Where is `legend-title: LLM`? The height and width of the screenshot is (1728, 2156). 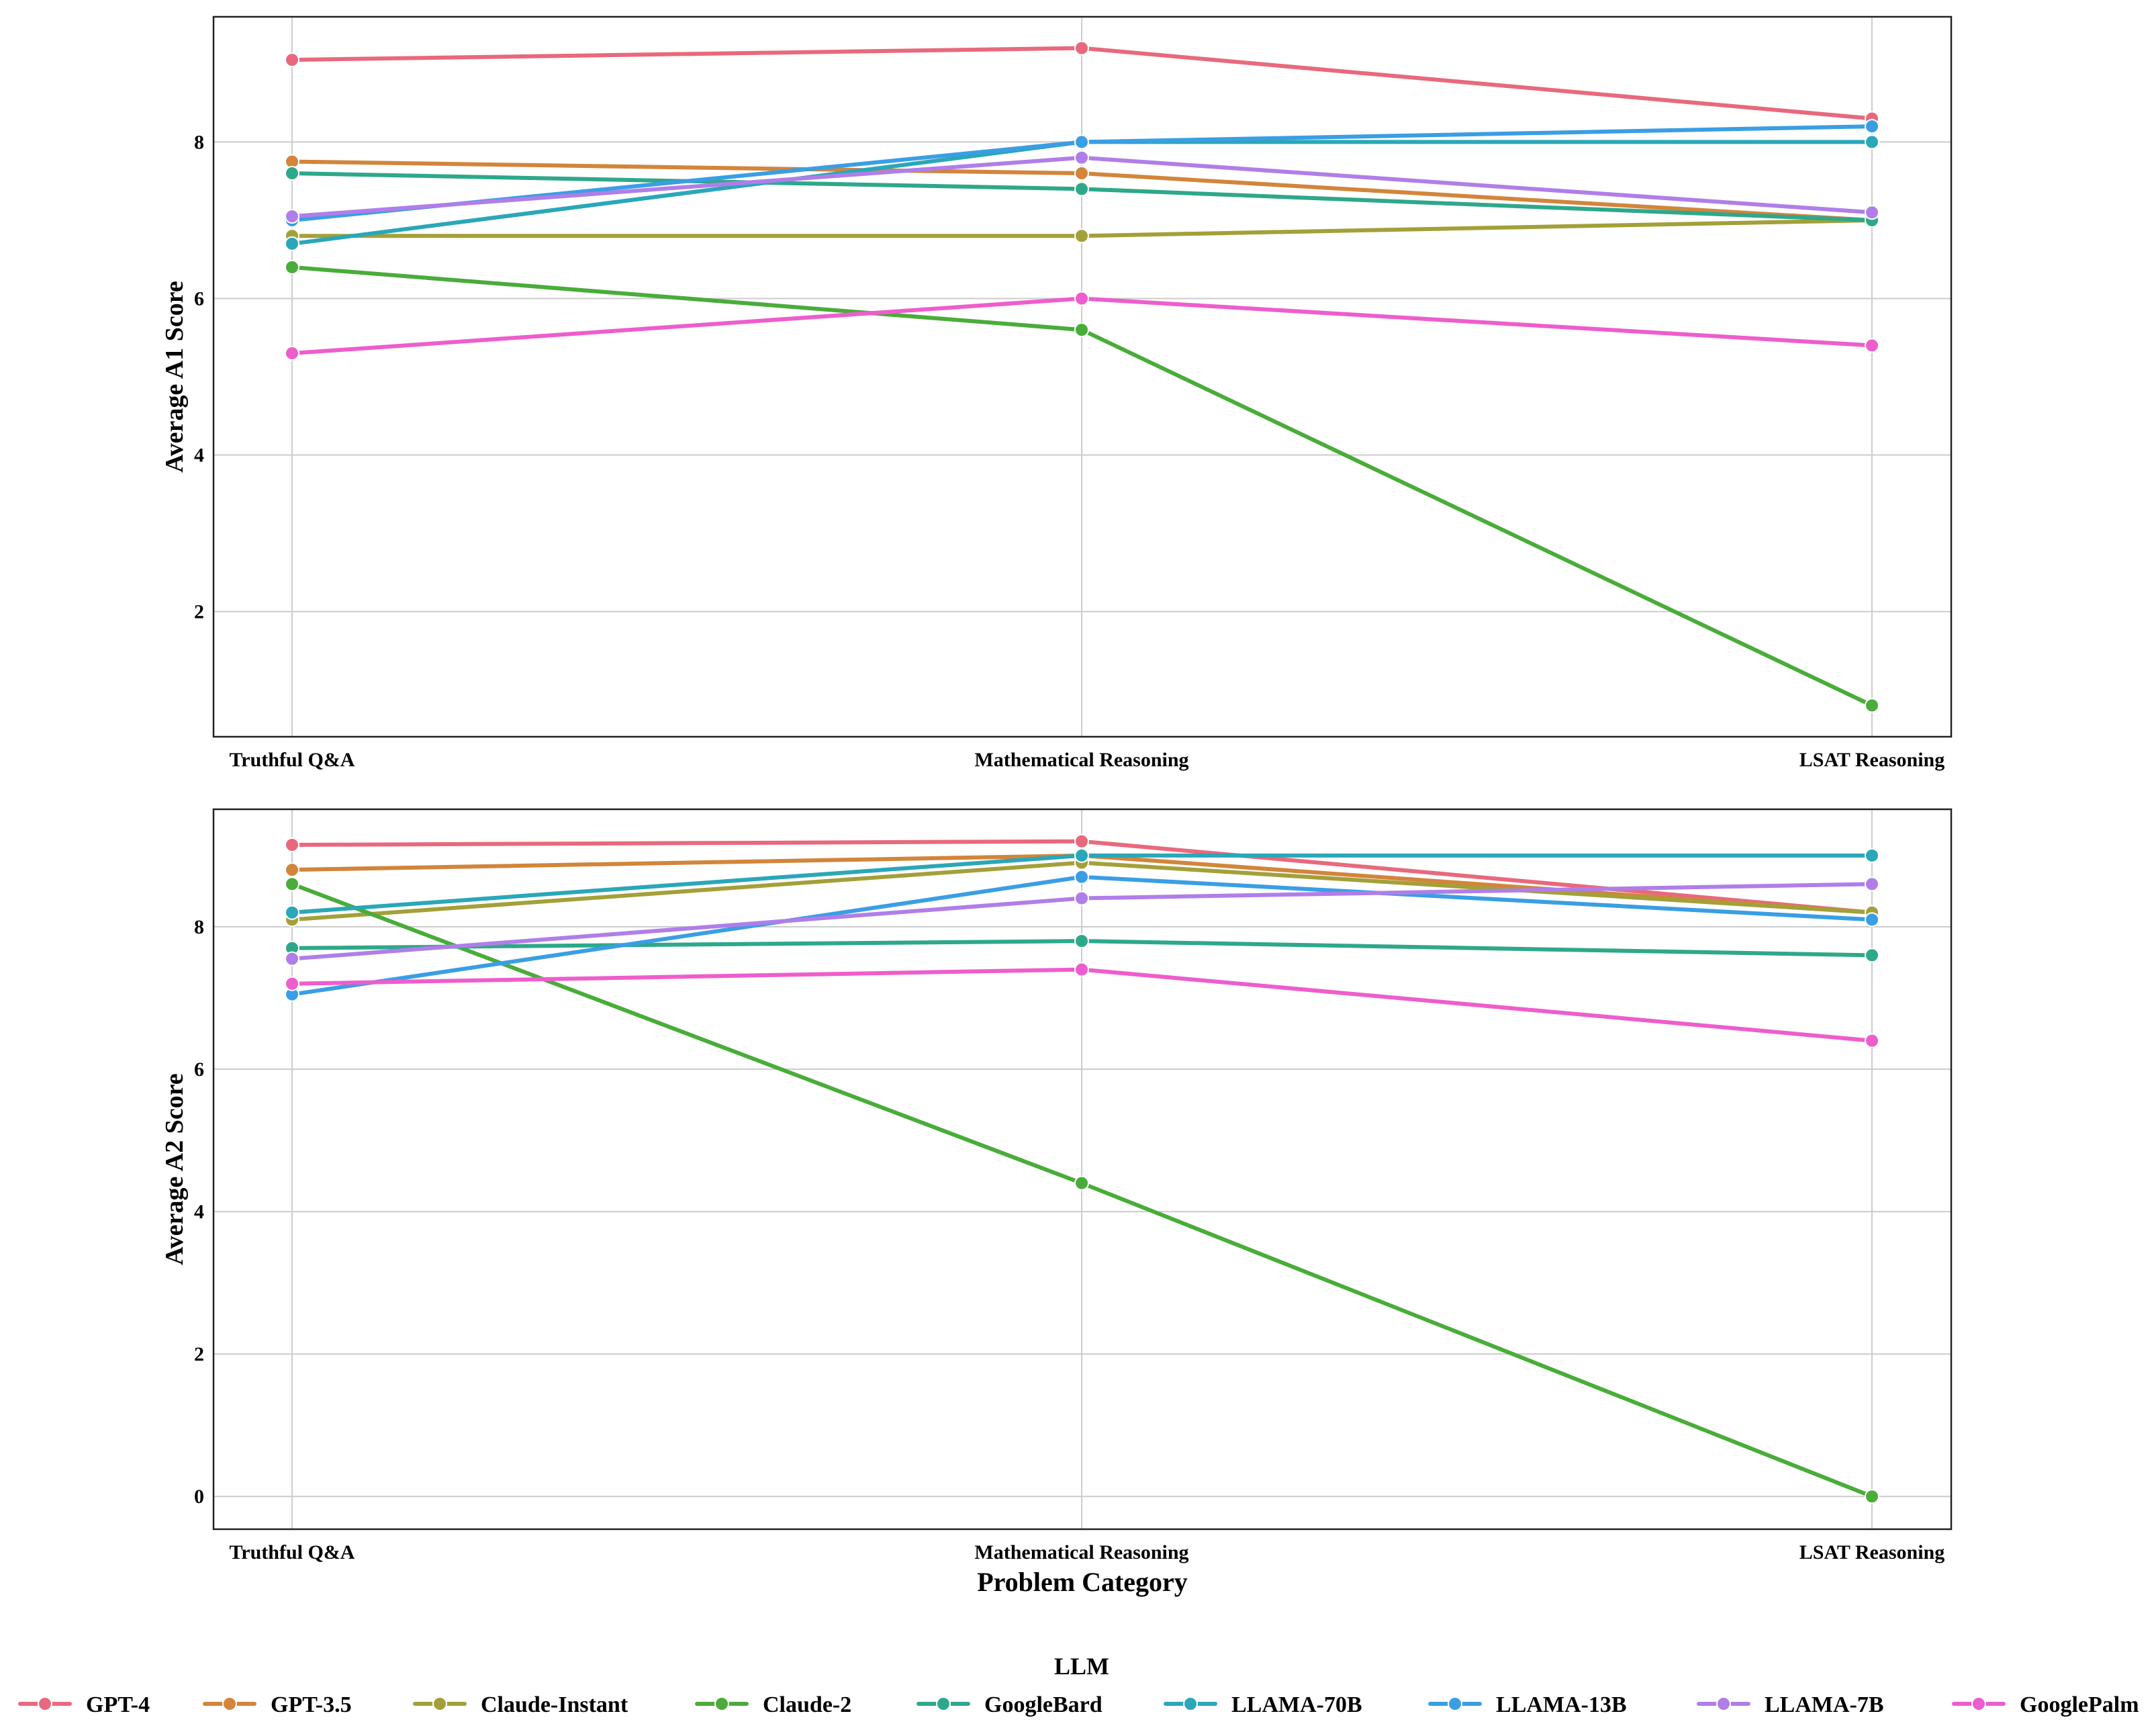
legend-title: LLM is located at coordinates (1081, 1666).